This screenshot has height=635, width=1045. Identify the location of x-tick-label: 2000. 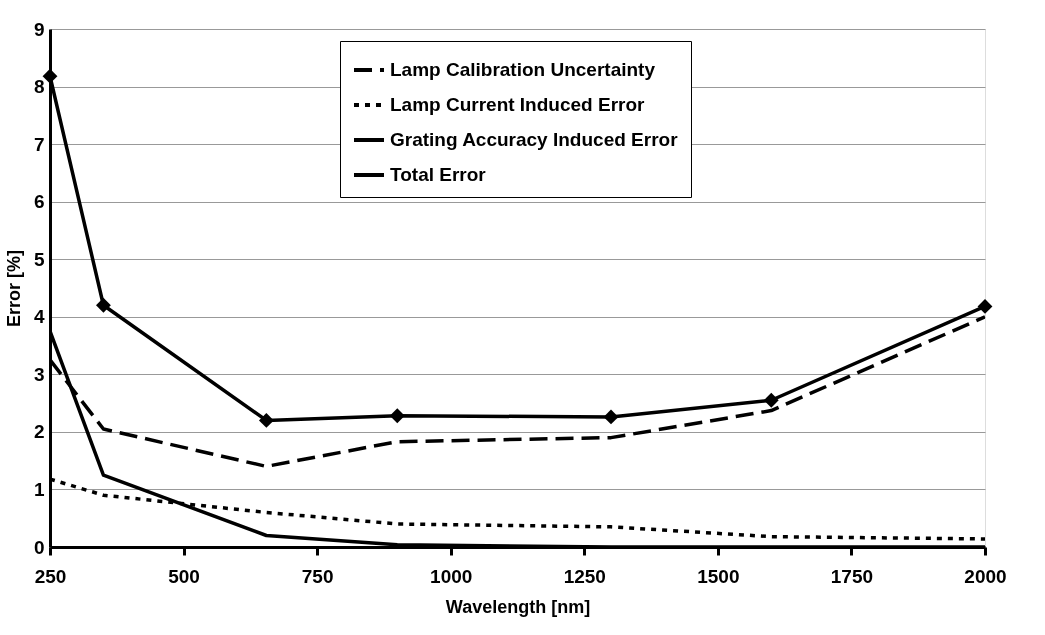
(985, 576).